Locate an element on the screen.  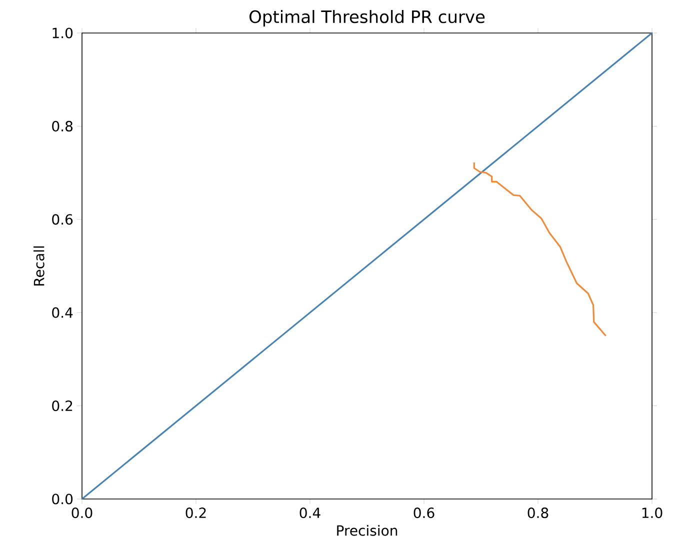
y-axis-title: Recall is located at coordinates (39, 266).